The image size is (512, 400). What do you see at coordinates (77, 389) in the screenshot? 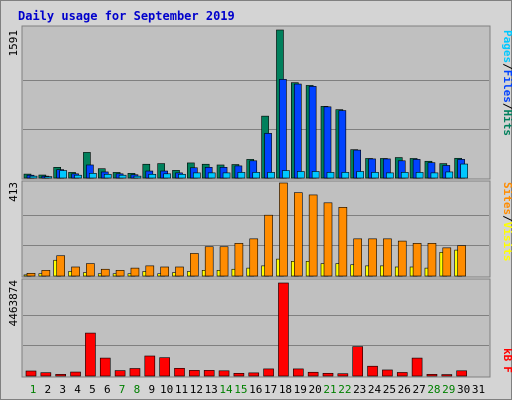
I see `x-tick-label-day-4: 4` at bounding box center [77, 389].